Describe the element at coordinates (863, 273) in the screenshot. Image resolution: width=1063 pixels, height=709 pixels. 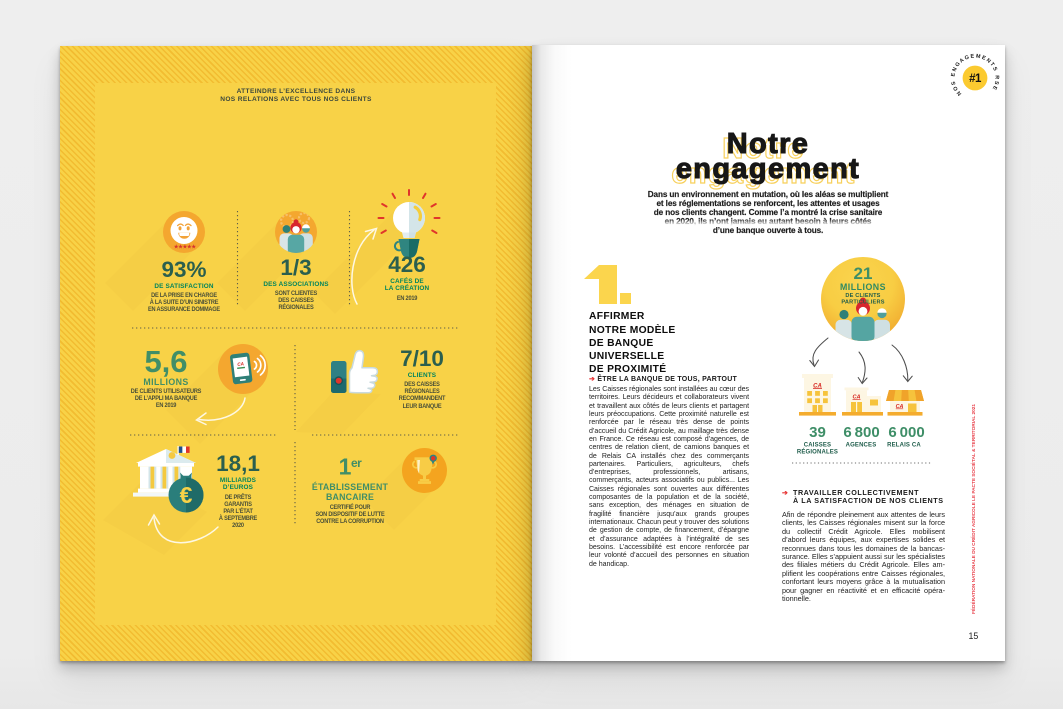
I see `svg-text: 21` at that location.